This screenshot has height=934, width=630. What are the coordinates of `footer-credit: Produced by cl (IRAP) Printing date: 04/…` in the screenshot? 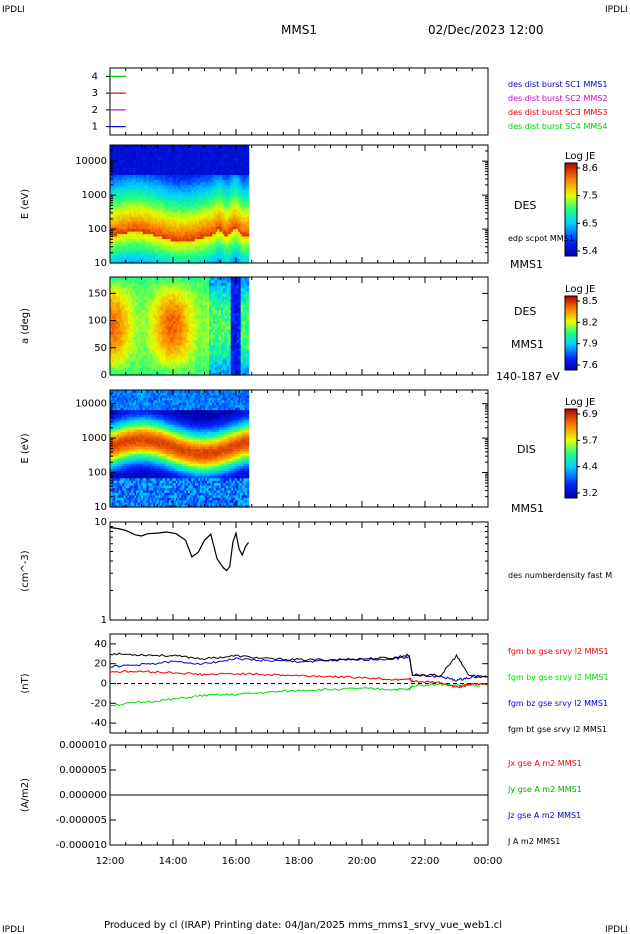 It's located at (303, 925).